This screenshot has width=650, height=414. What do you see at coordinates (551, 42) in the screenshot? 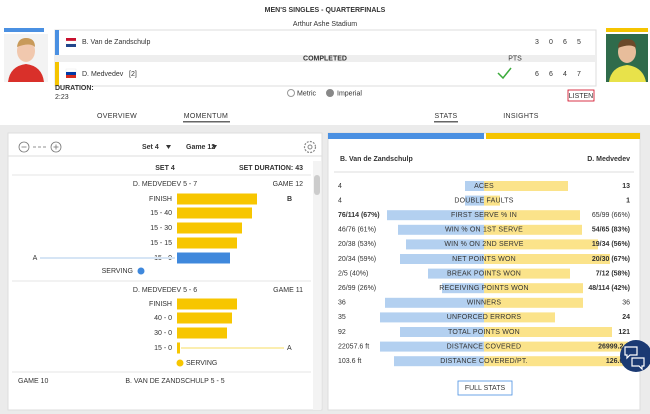
I see `set-score: 0` at bounding box center [551, 42].